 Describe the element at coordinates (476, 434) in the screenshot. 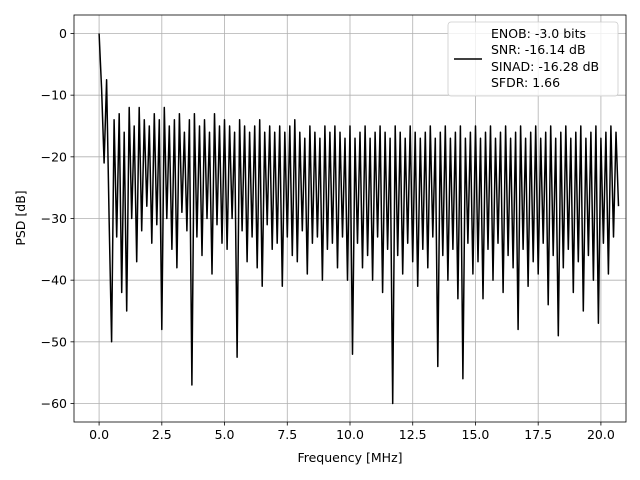

I see `x-tick-label: 15.0` at that location.